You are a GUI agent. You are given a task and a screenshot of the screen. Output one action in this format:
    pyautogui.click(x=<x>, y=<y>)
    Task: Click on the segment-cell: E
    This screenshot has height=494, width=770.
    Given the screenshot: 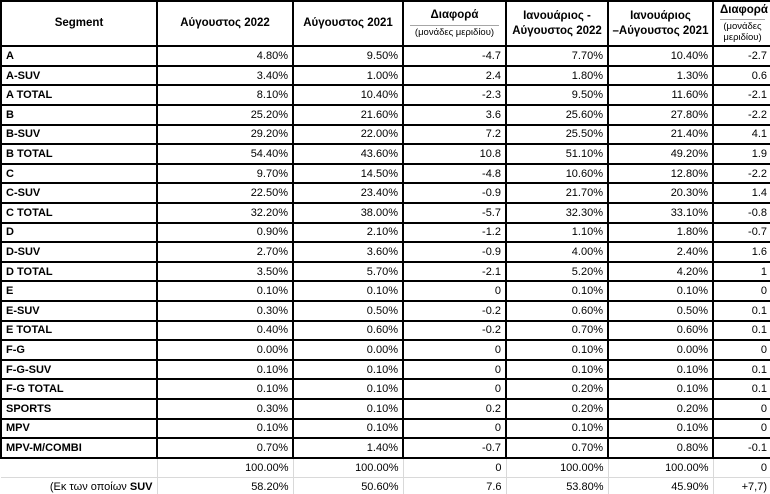 What is the action you would take?
    pyautogui.click(x=79, y=291)
    